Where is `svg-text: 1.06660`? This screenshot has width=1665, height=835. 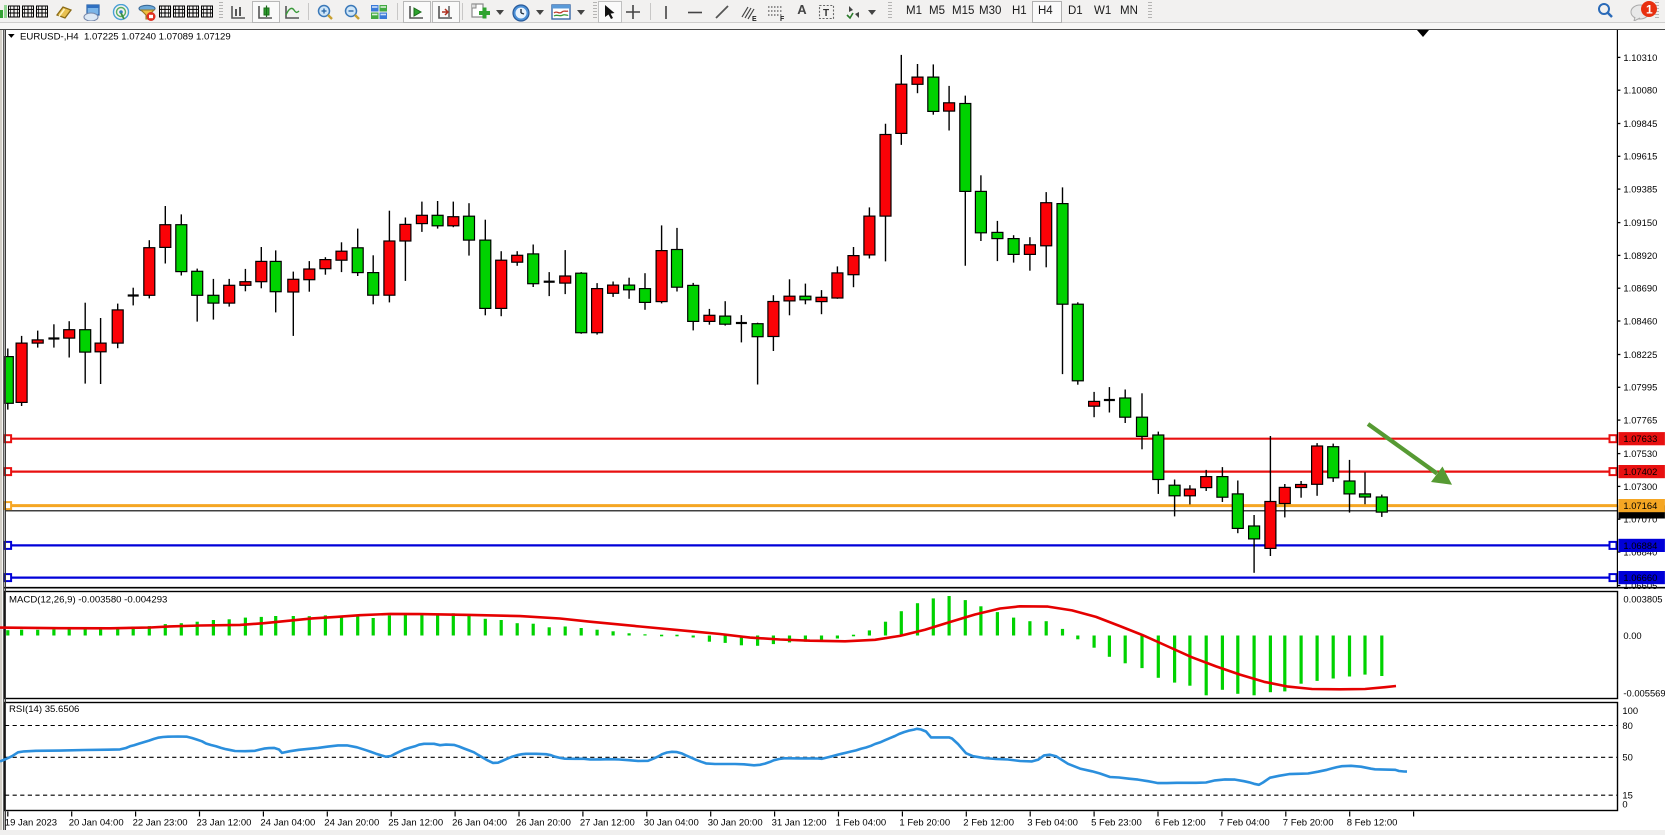 svg-text: 1.06660 is located at coordinates (1640, 577).